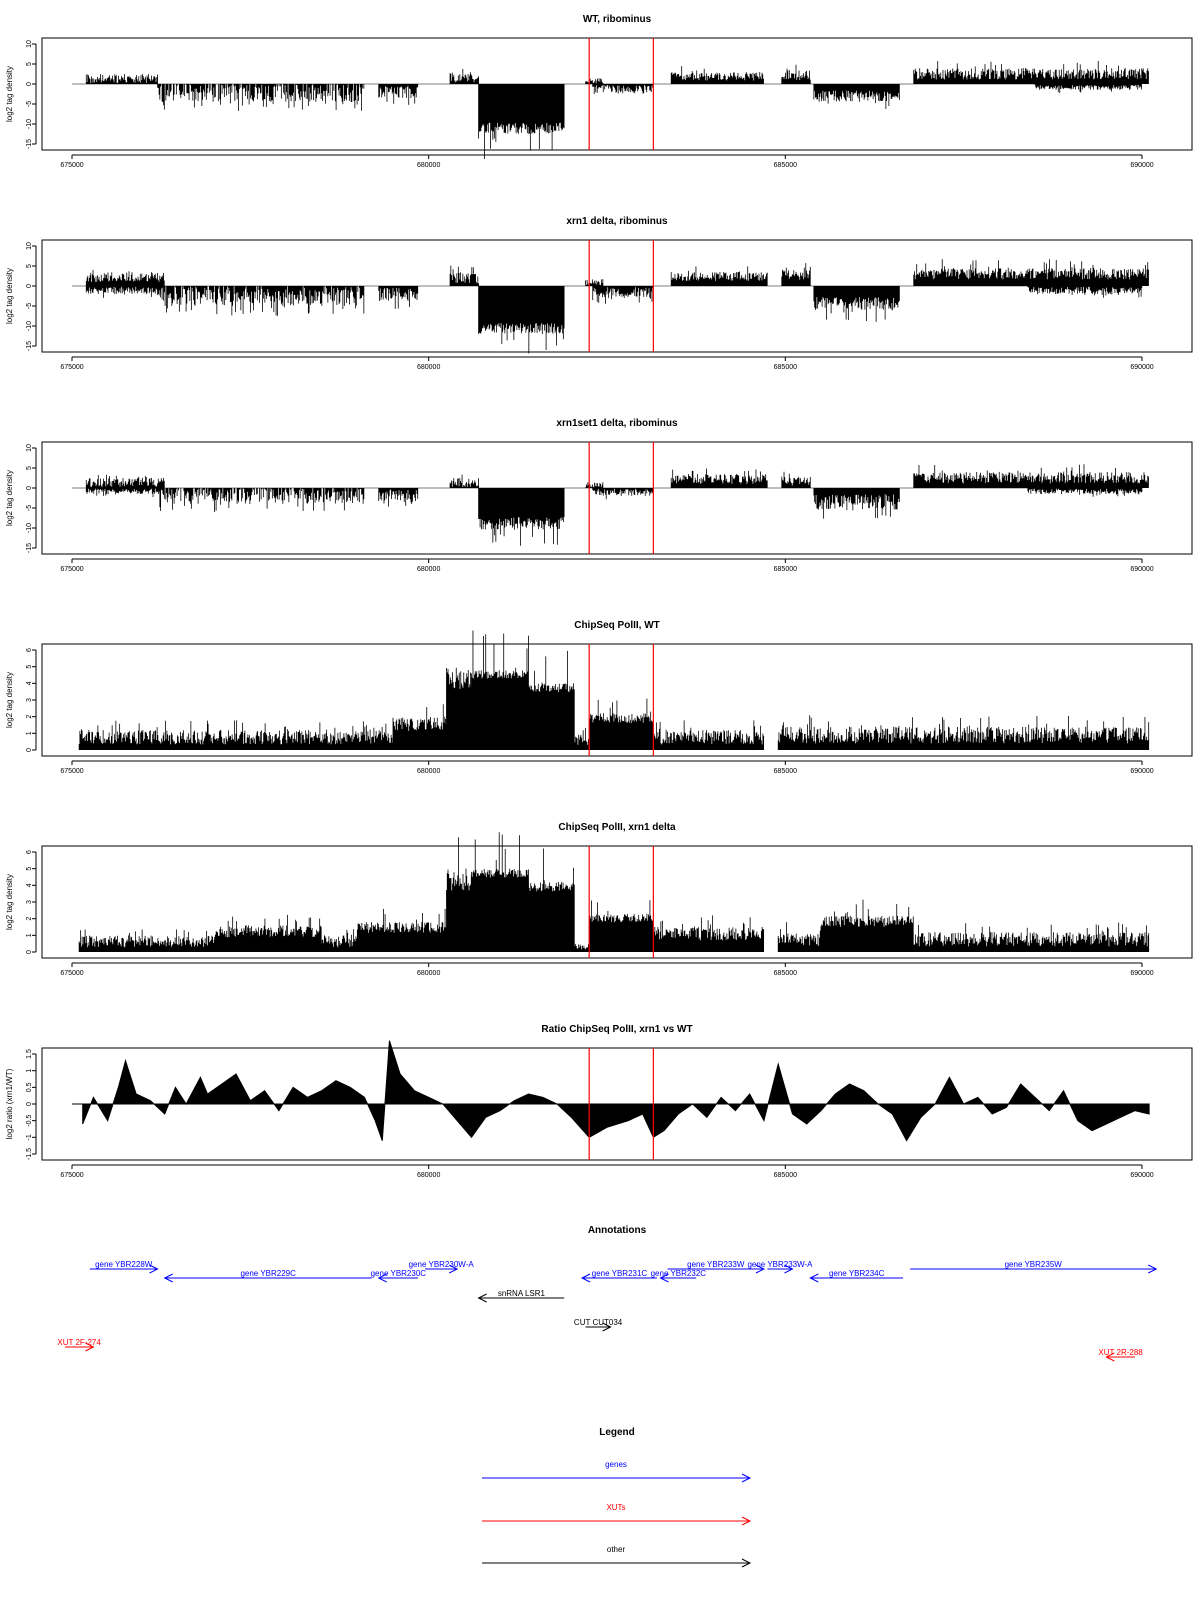 Image resolution: width=1200 pixels, height=1600 pixels. What do you see at coordinates (598, 1322) in the screenshot?
I see `annotation-label: CUT CUT034` at bounding box center [598, 1322].